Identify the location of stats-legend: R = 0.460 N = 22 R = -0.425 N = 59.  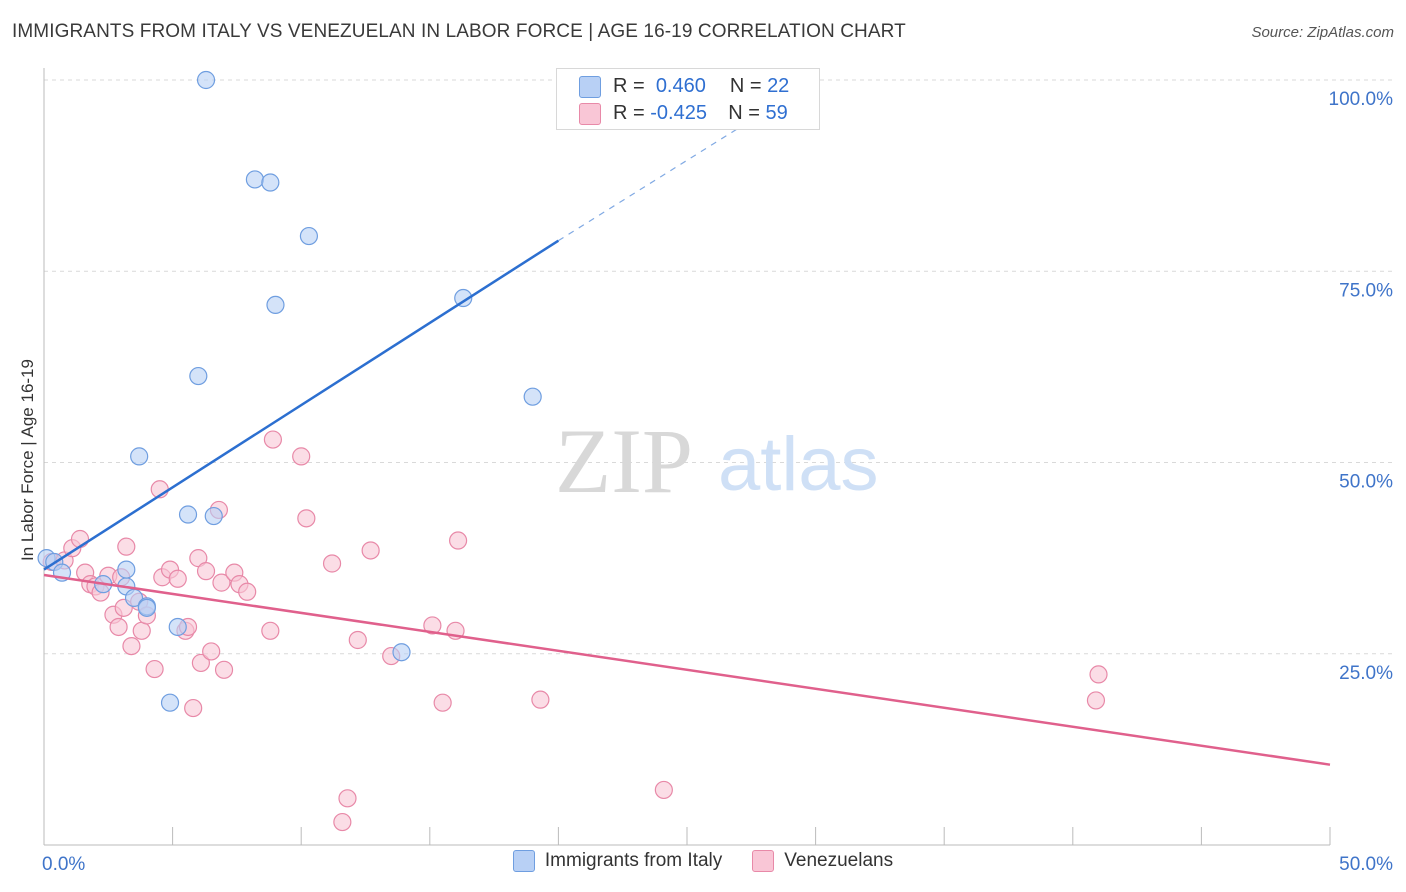
(688, 99).